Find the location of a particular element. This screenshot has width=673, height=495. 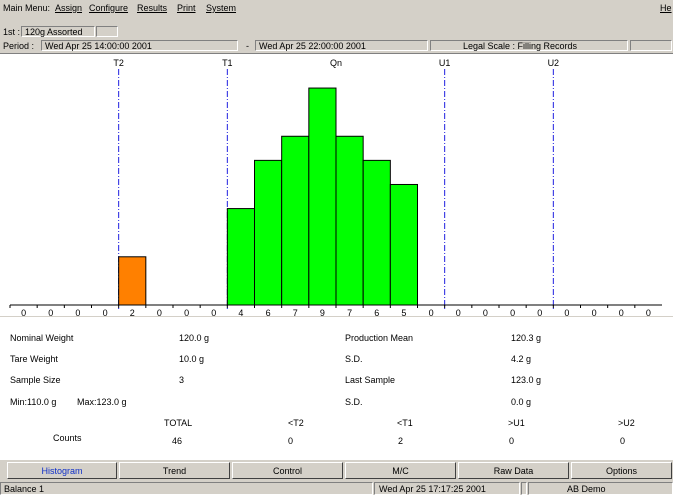

production-mean-value: 120.3 g is located at coordinates (526, 338).